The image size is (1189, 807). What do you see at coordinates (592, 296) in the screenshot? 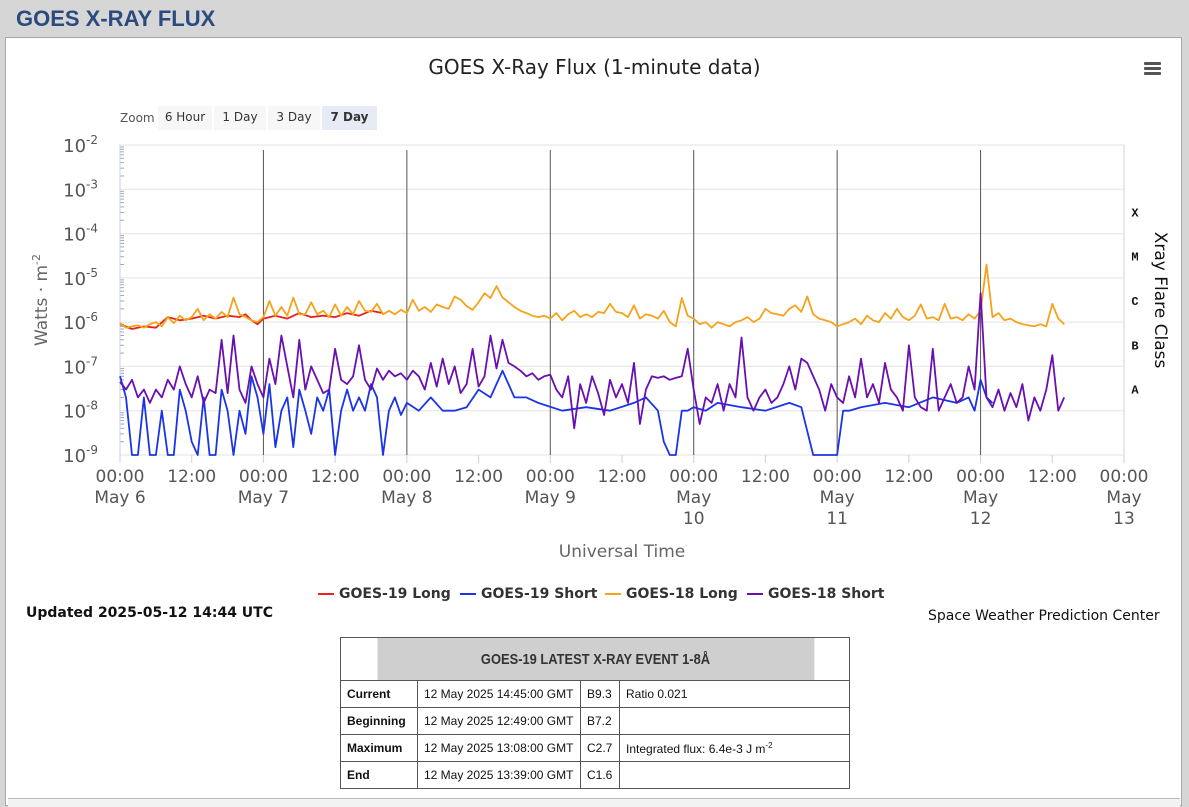
I see `series-line-goes-18-long` at bounding box center [592, 296].